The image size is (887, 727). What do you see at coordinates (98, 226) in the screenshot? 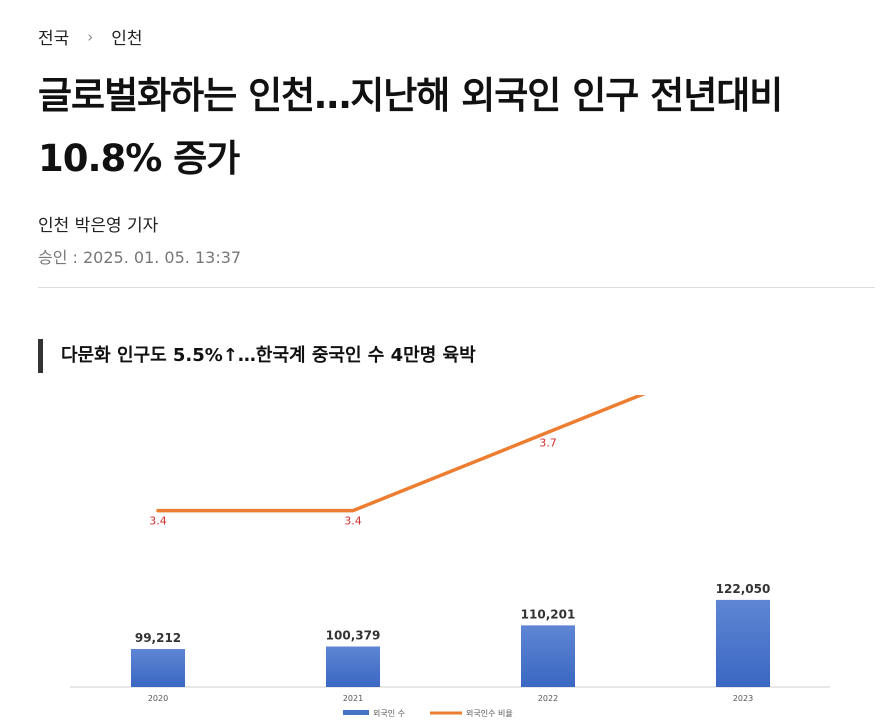
I see `article-byline: 인천 박은영 기자` at bounding box center [98, 226].